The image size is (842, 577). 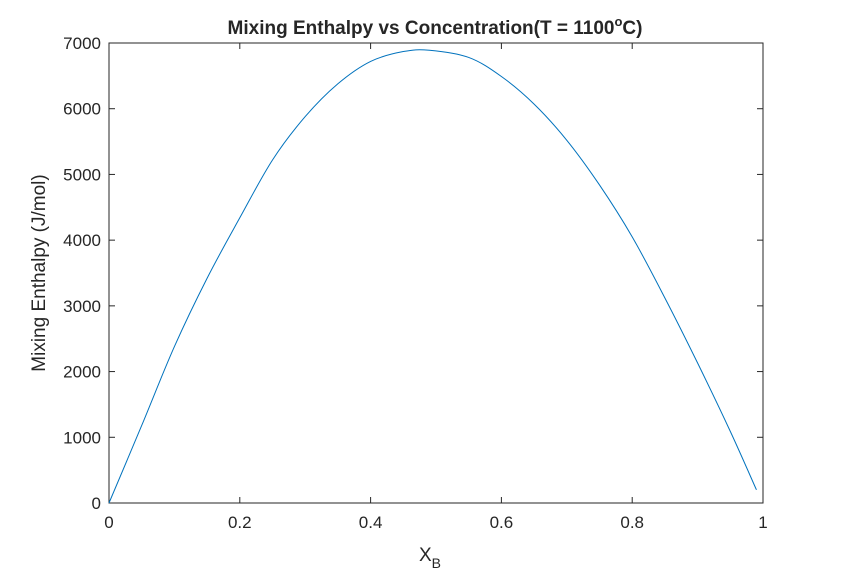 What do you see at coordinates (618, 21) in the screenshot?
I see `chart-title-superscript: o` at bounding box center [618, 21].